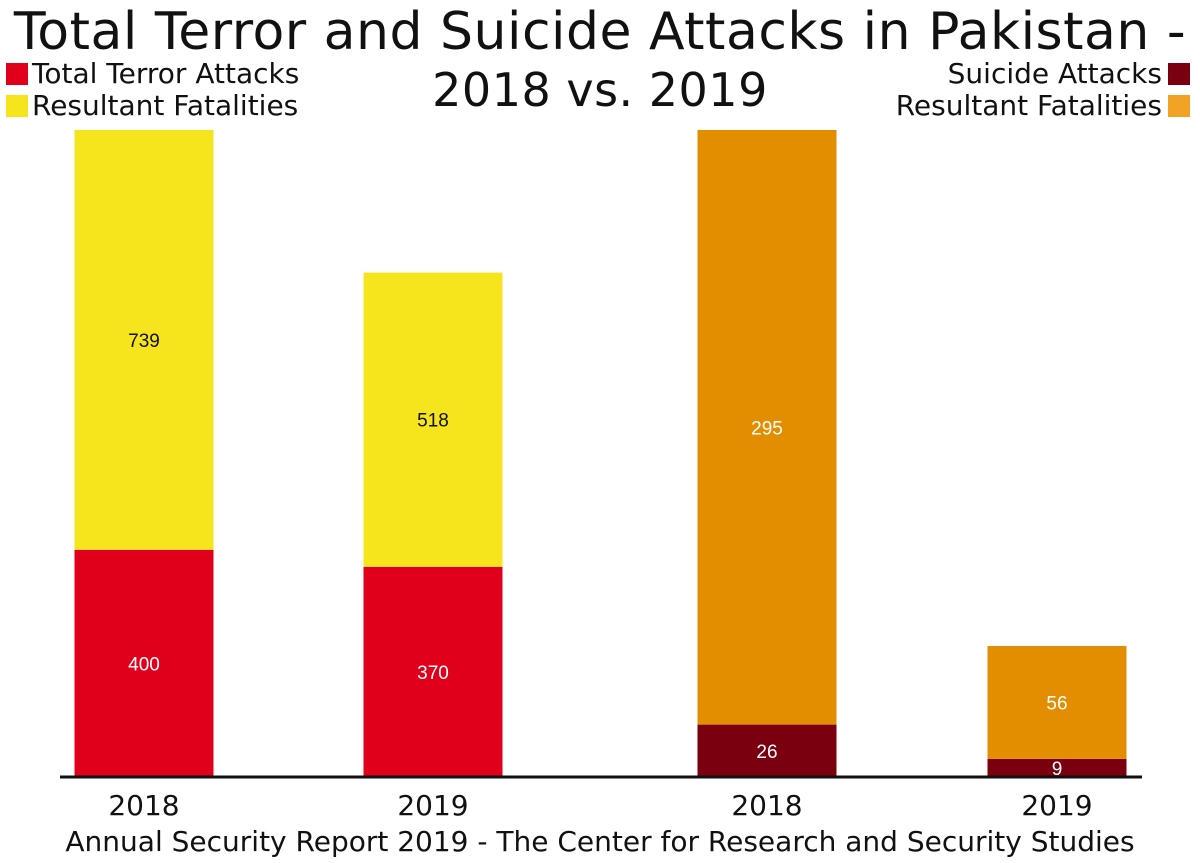  I want to click on chart-title-line2: 2018 vs. 2019, so click(600, 90).